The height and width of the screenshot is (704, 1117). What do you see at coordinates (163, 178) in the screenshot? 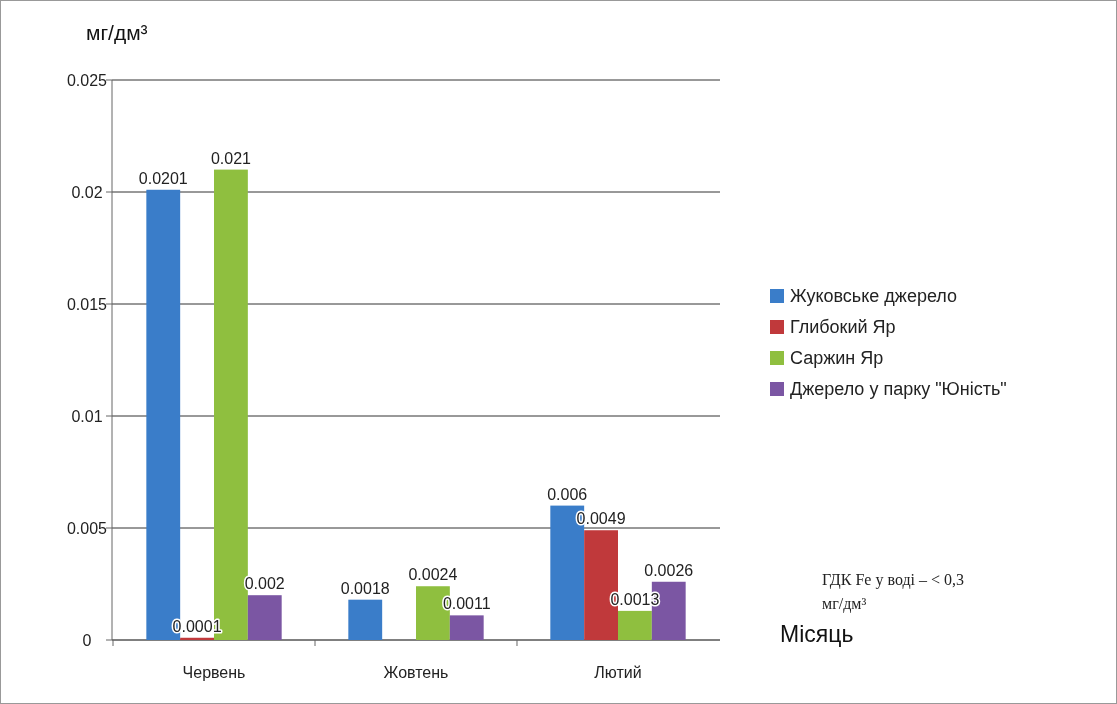
I see `data-label: 0.0201` at bounding box center [163, 178].